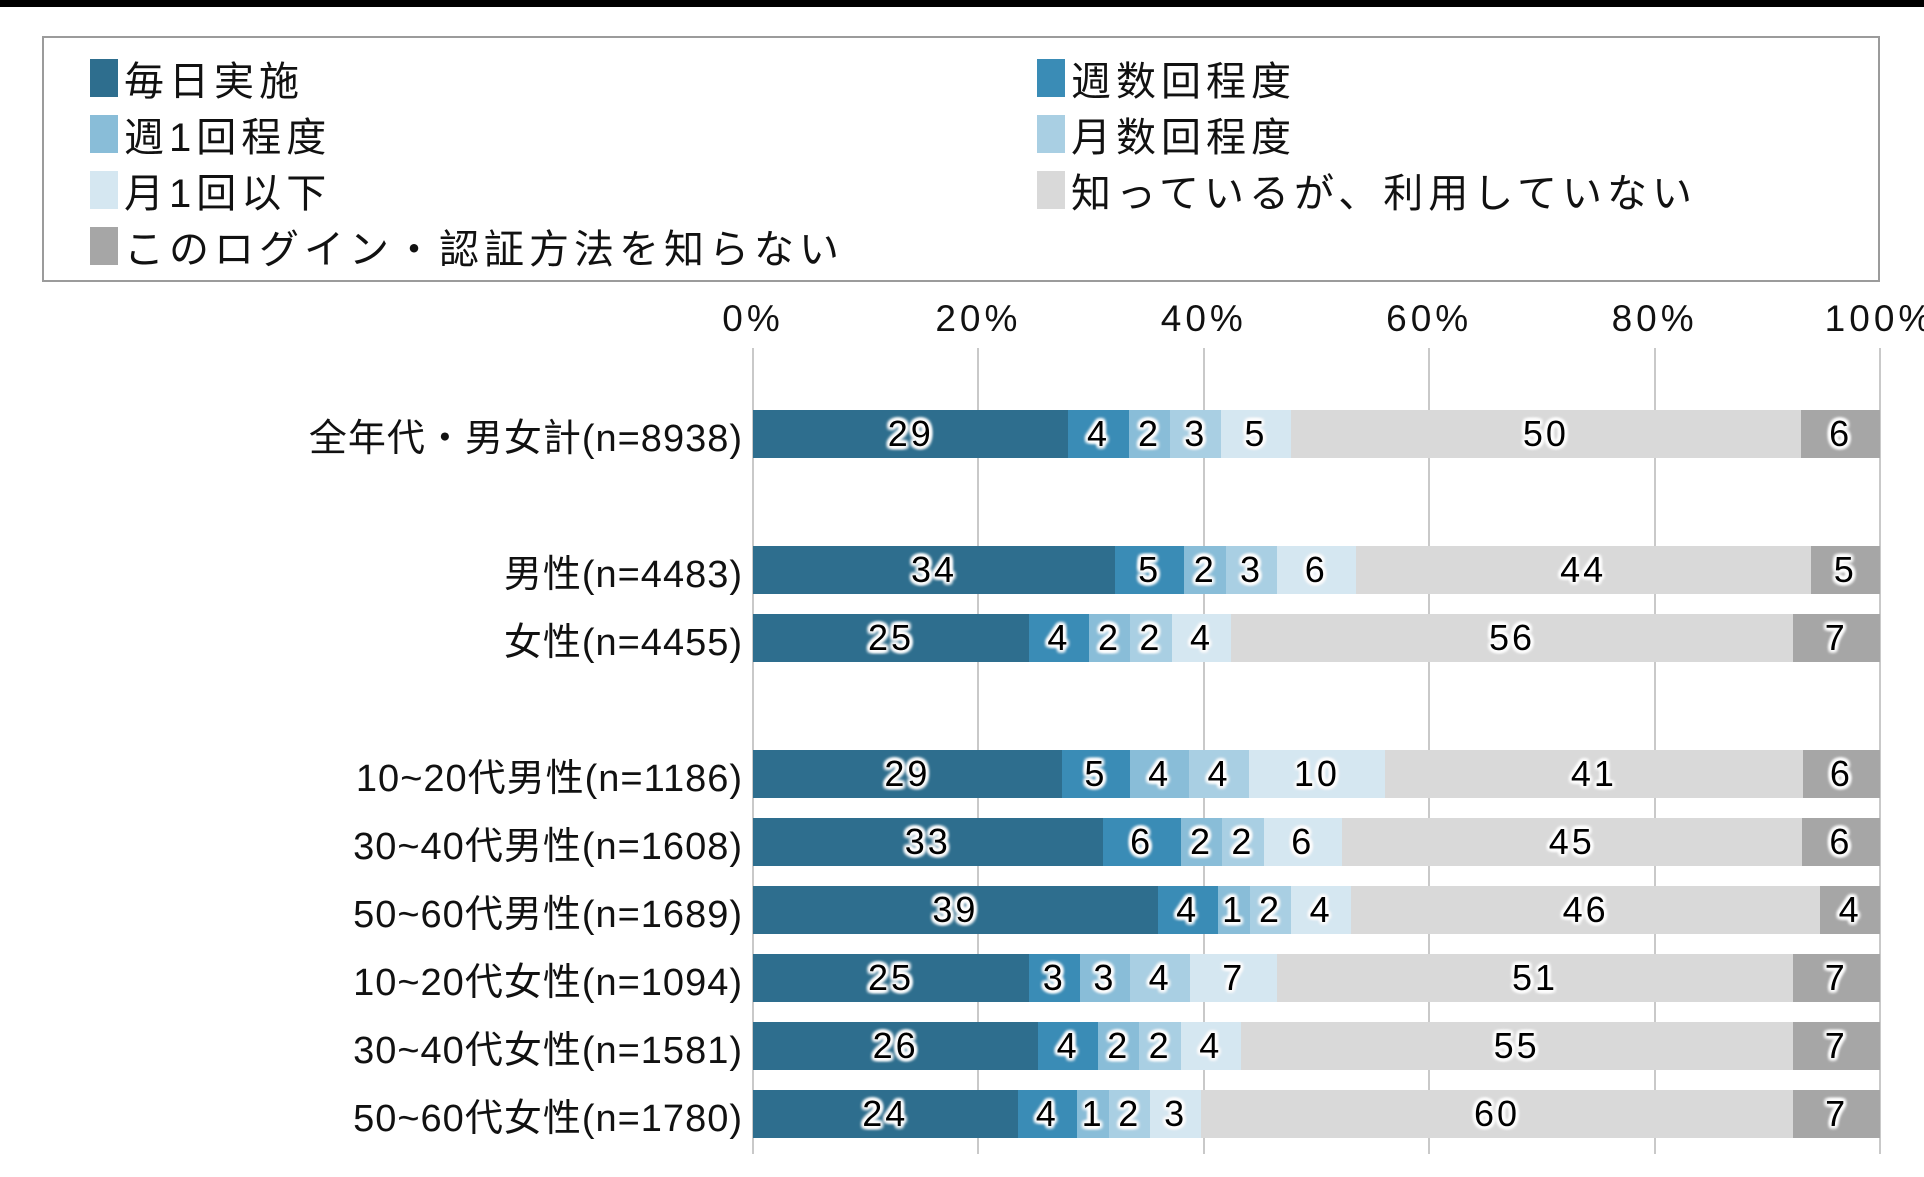 The image size is (1924, 1177). Describe the element at coordinates (1316, 434) in the screenshot. I see `bar-track: 29 4 2 3 5 50 6` at that location.